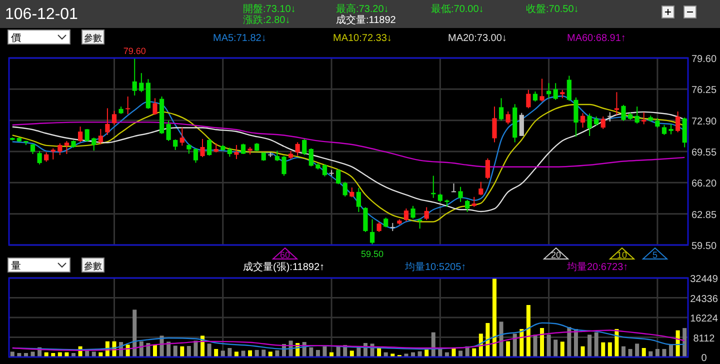 The width and height of the screenshot is (720, 364). I want to click on y-tick-label: 69.55, so click(704, 153).